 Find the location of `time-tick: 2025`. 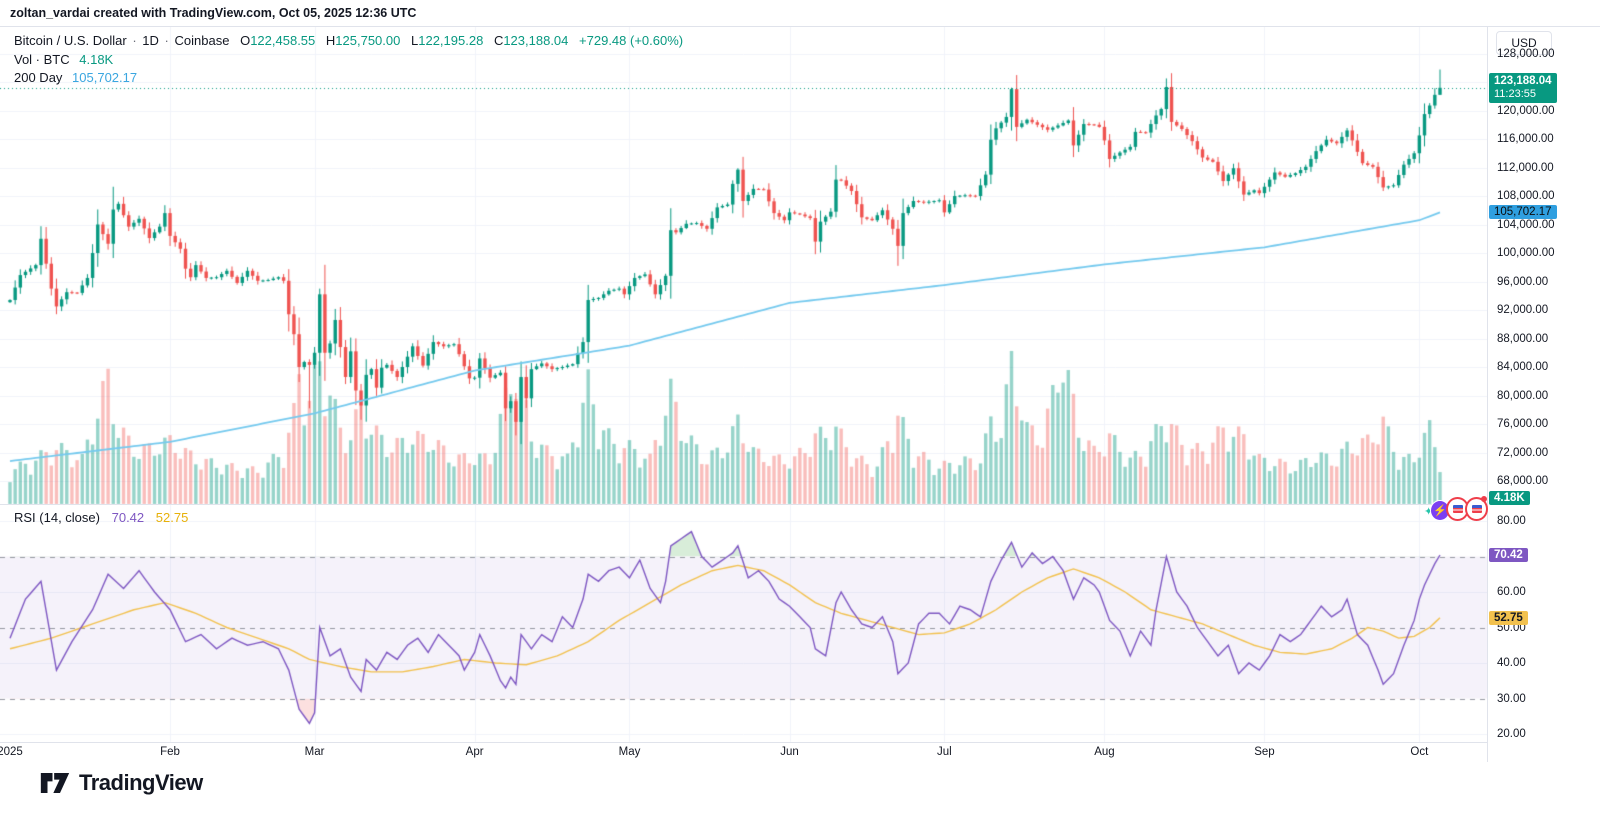

time-tick: 2025 is located at coordinates (11, 752).